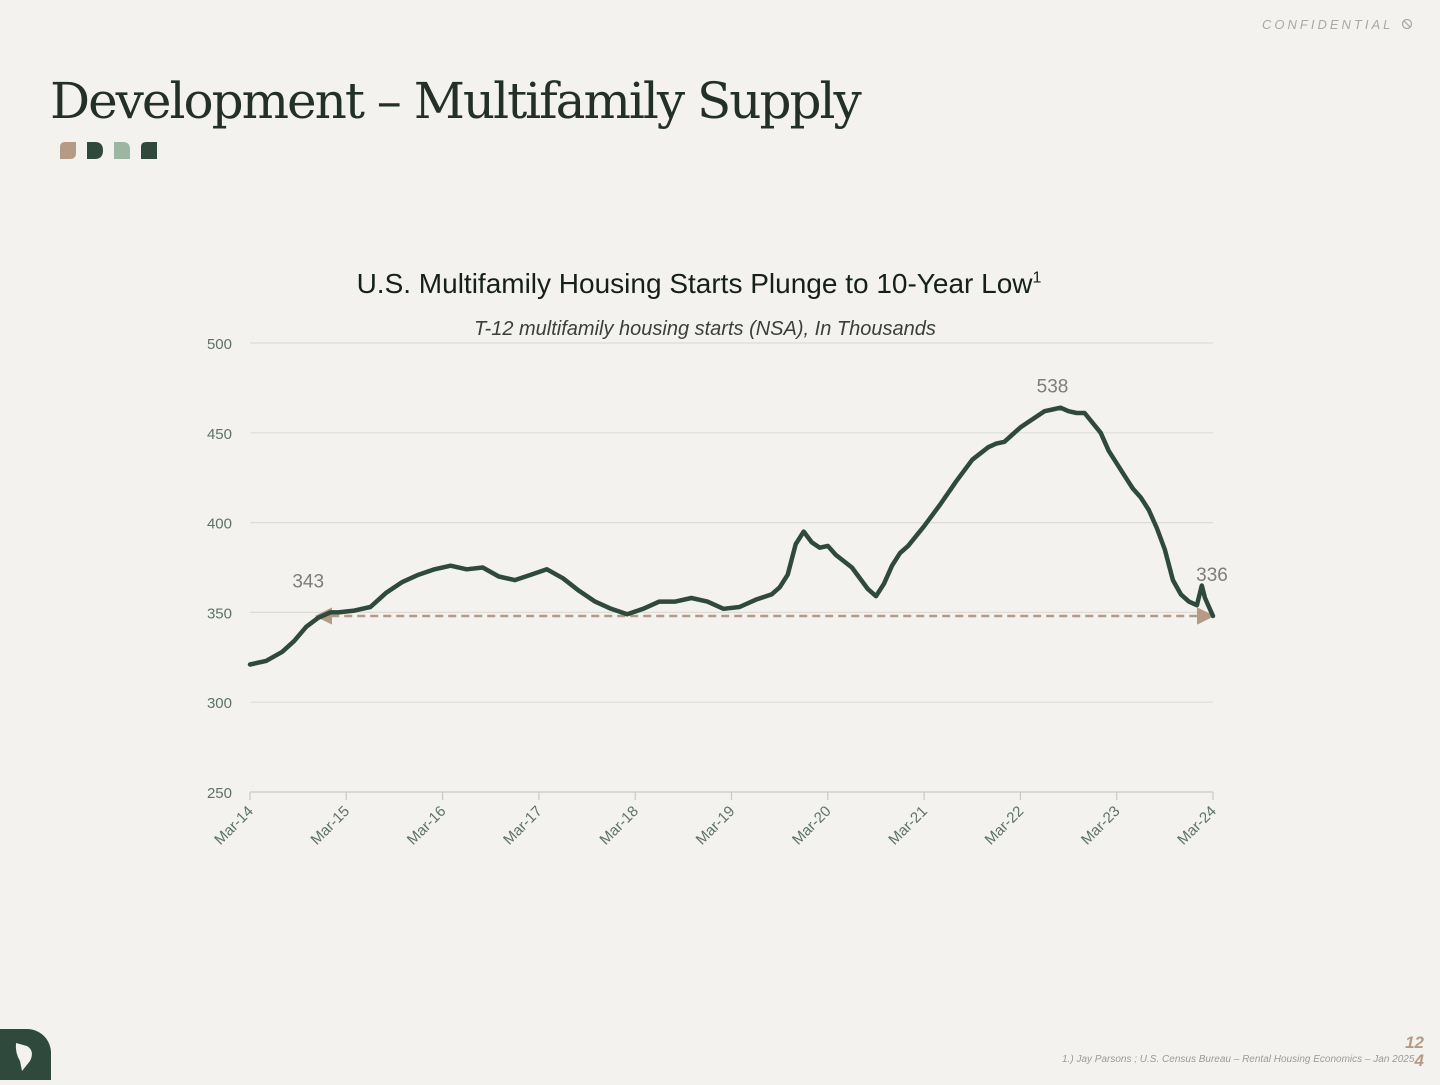 Image resolution: width=1440 pixels, height=1085 pixels. What do you see at coordinates (219, 344) in the screenshot?
I see `y-tick-label: 500` at bounding box center [219, 344].